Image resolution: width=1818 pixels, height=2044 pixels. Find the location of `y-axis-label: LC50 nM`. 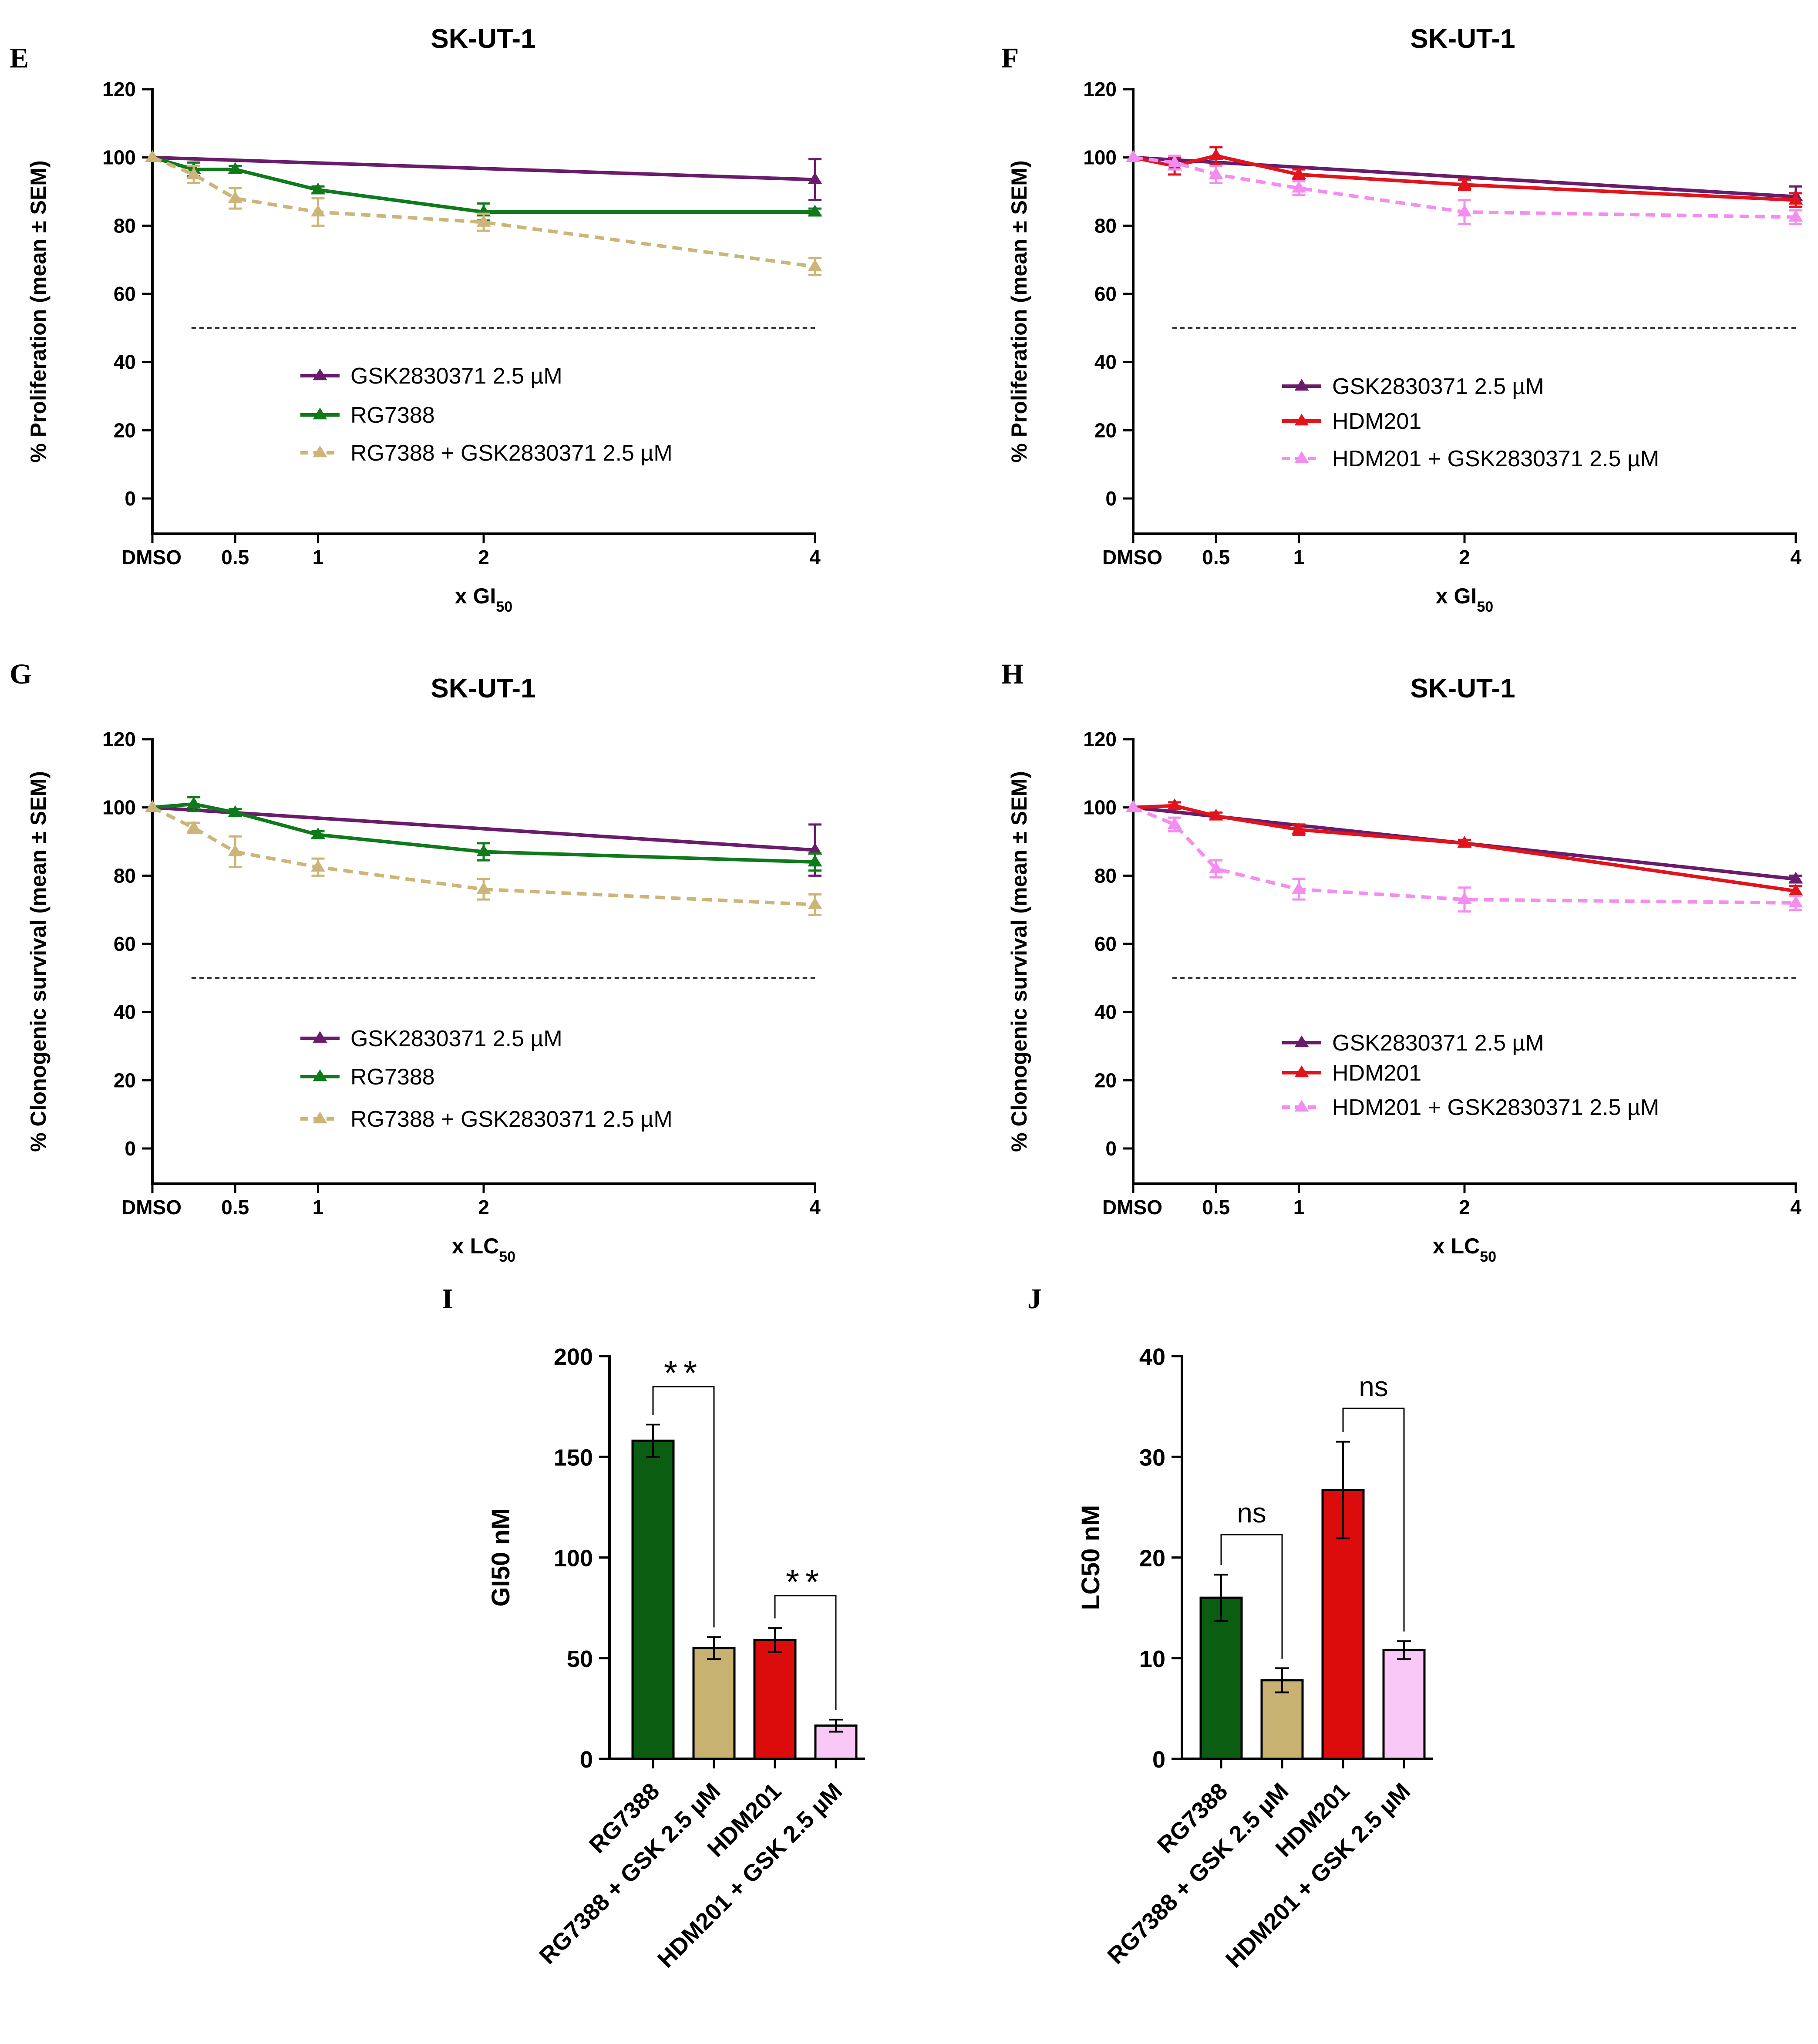

y-axis-label: LC50 nM is located at coordinates (1091, 1557).